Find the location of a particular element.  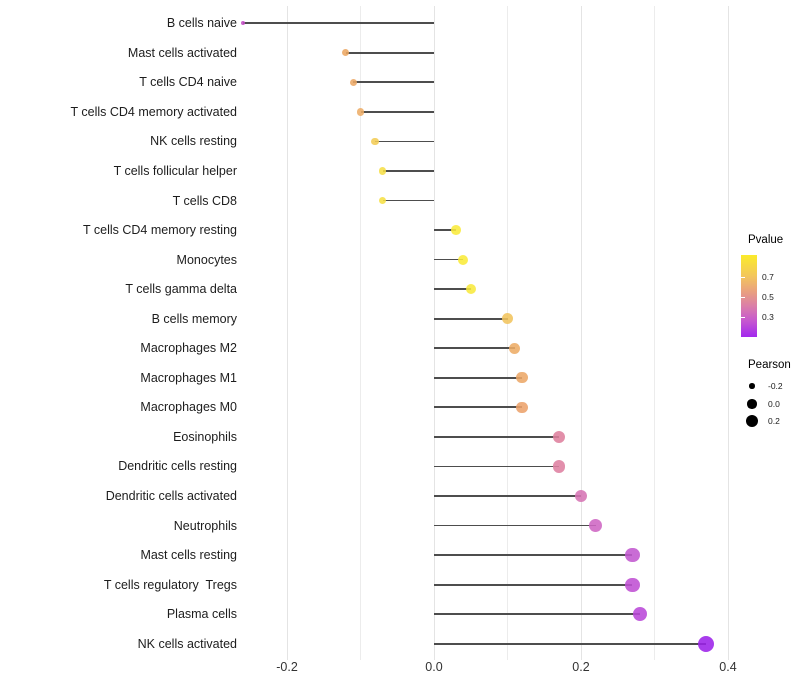

category-label: NK cells activated is located at coordinates (187, 643).